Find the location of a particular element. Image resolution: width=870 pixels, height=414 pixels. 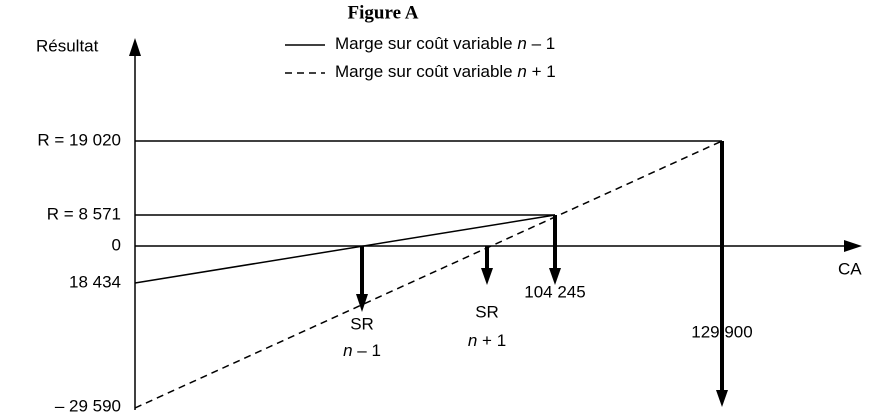

x-axis-label: CA is located at coordinates (850, 268).